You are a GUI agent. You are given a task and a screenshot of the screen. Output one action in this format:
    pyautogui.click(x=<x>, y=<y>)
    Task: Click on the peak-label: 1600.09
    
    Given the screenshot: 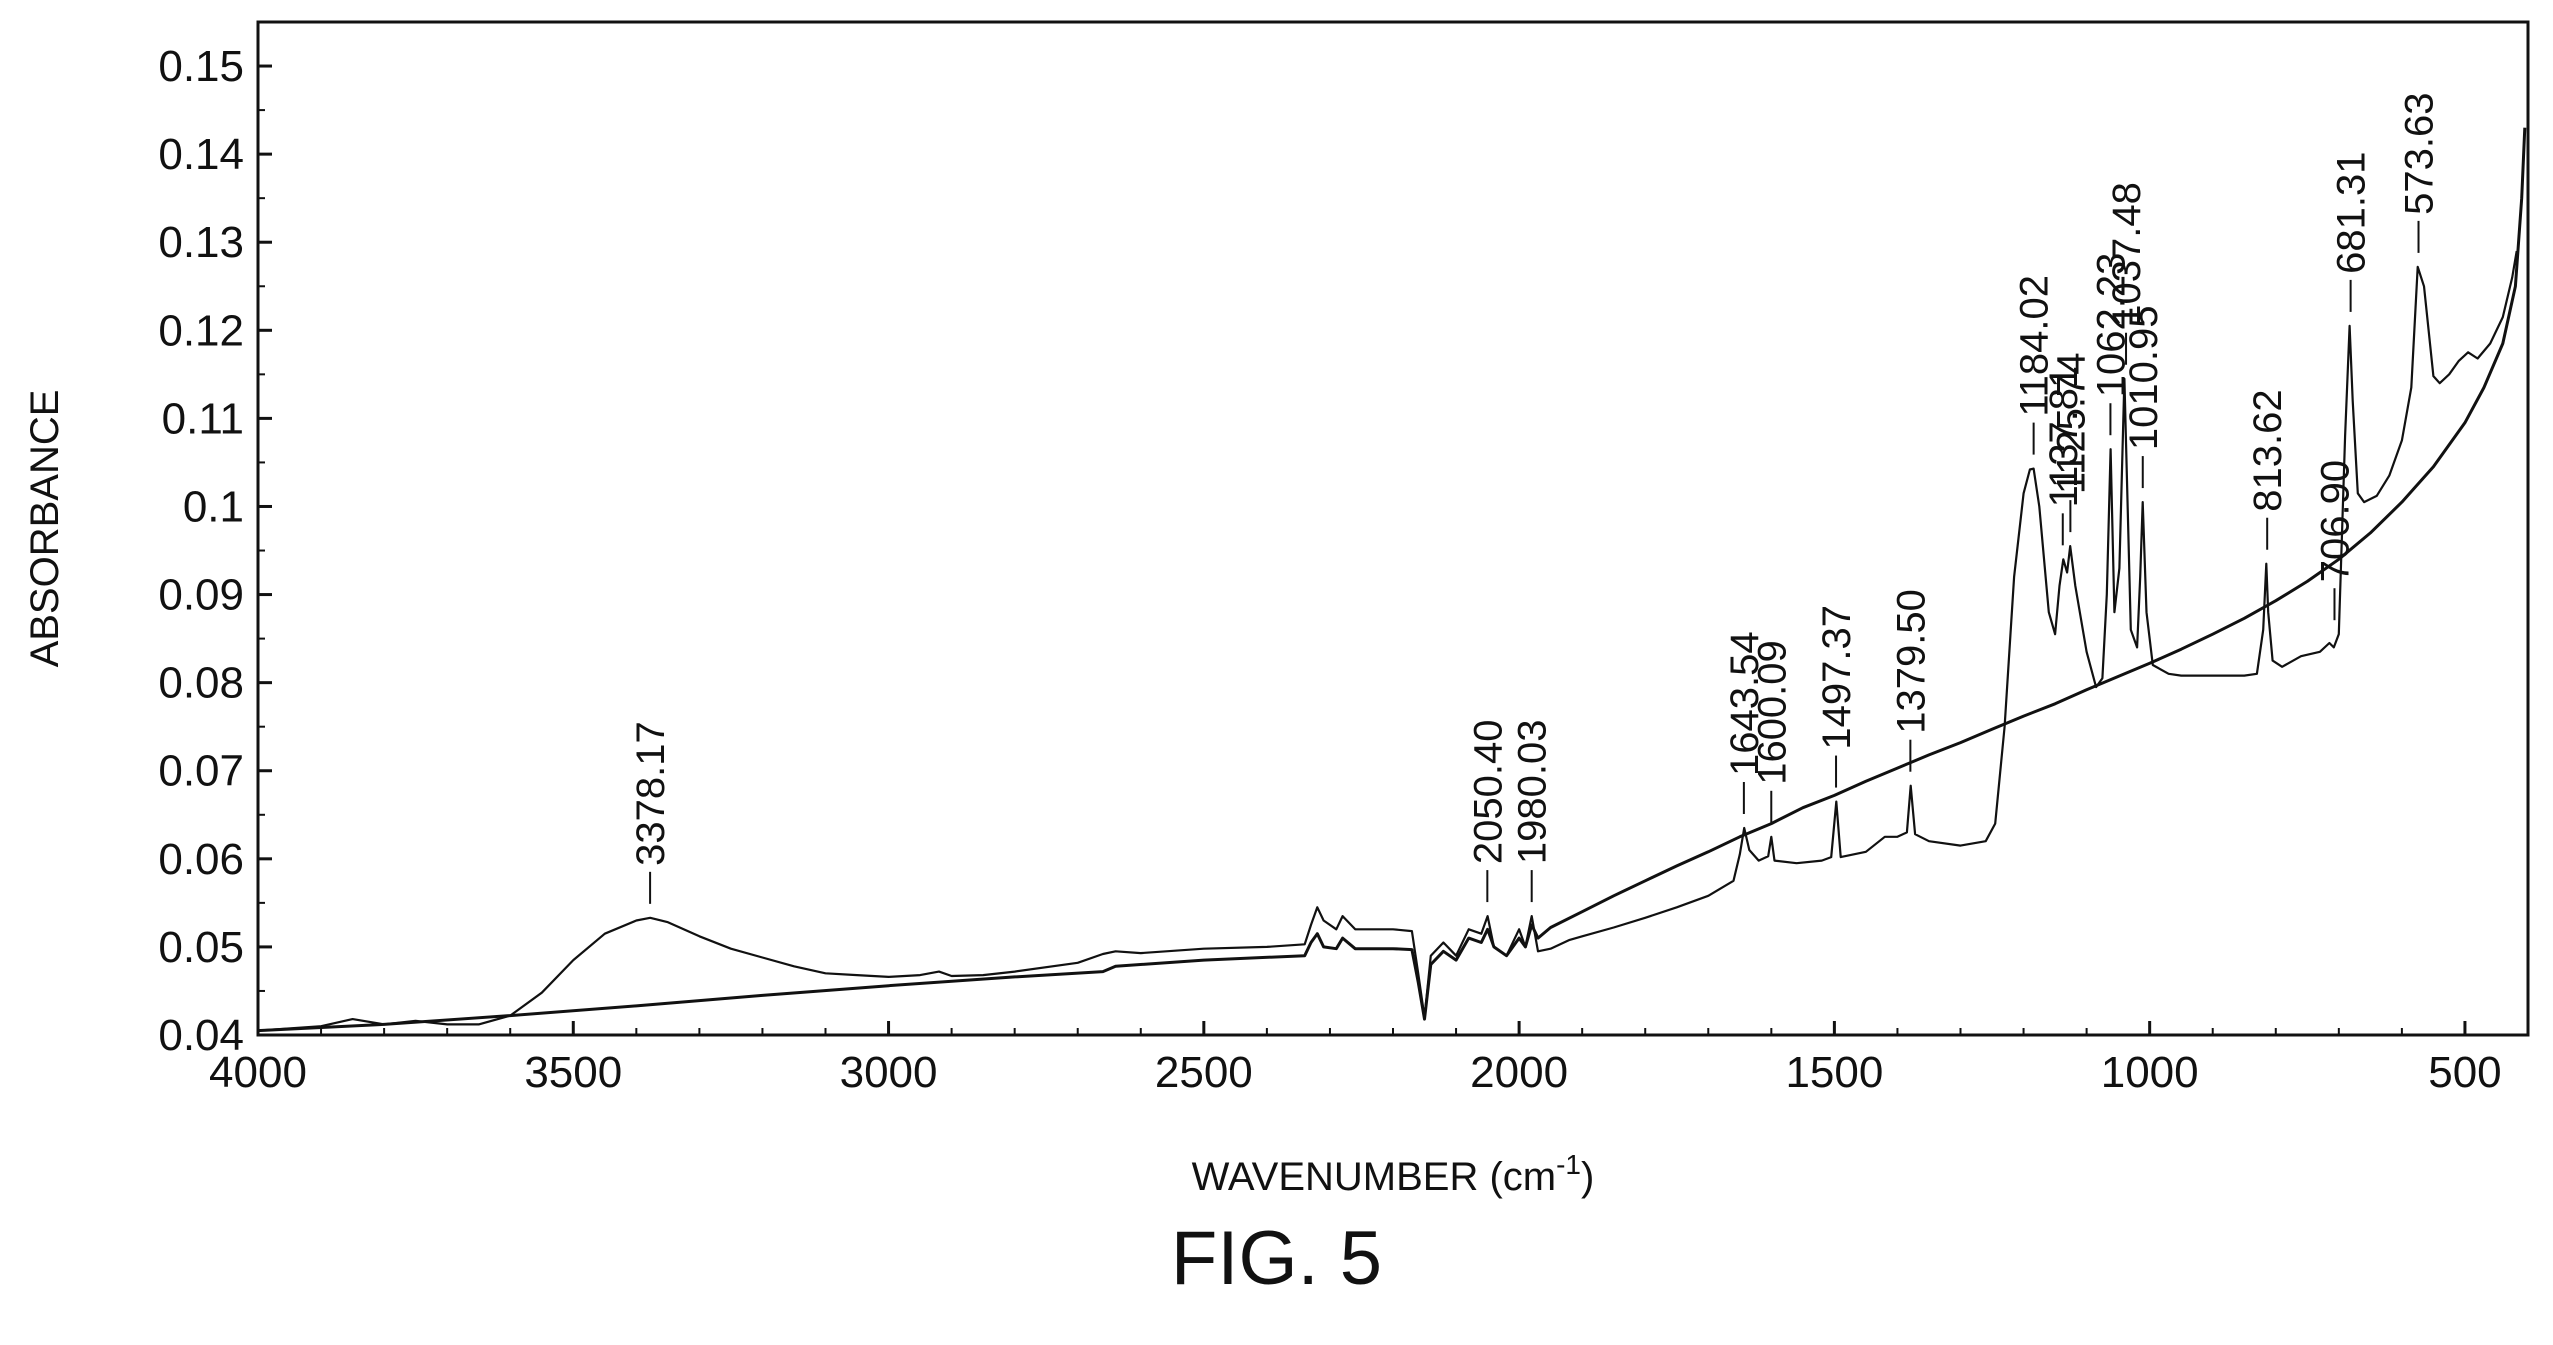 What is the action you would take?
    pyautogui.click(x=1772, y=712)
    